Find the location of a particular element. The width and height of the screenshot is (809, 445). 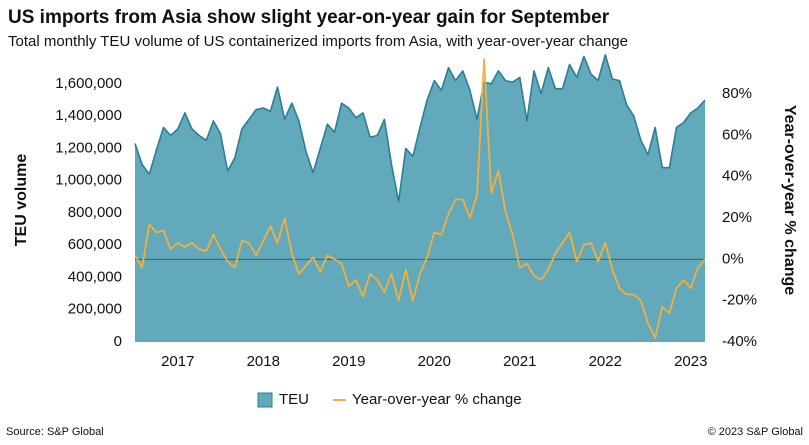

legend-swatch is located at coordinates (265, 400).